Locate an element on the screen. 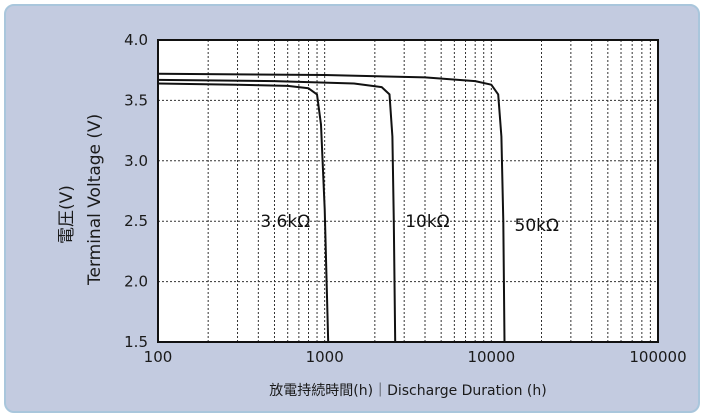 The height and width of the screenshot is (419, 706). x-tick-label: 100000 is located at coordinates (657, 357).